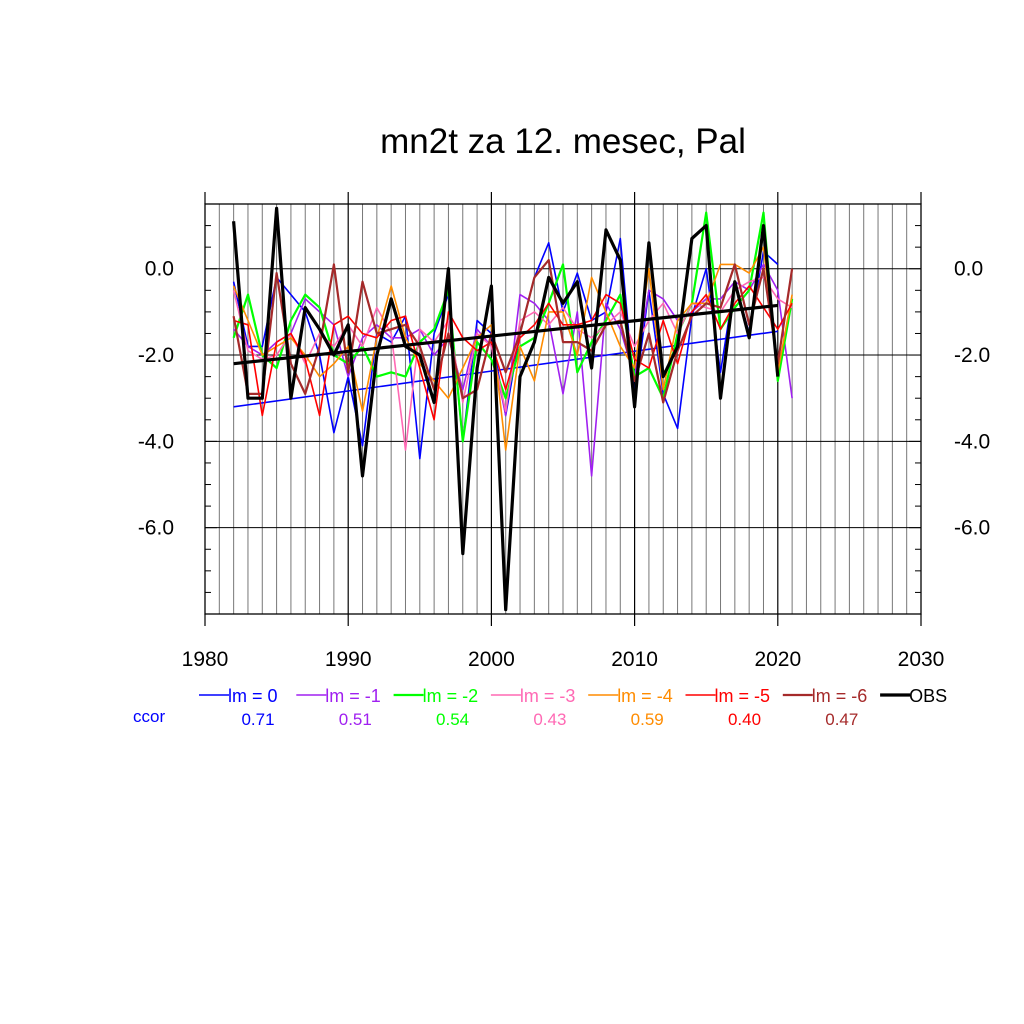 The width and height of the screenshot is (1024, 1024). Describe the element at coordinates (921, 659) in the screenshot. I see `x-tick-label: 2030` at that location.